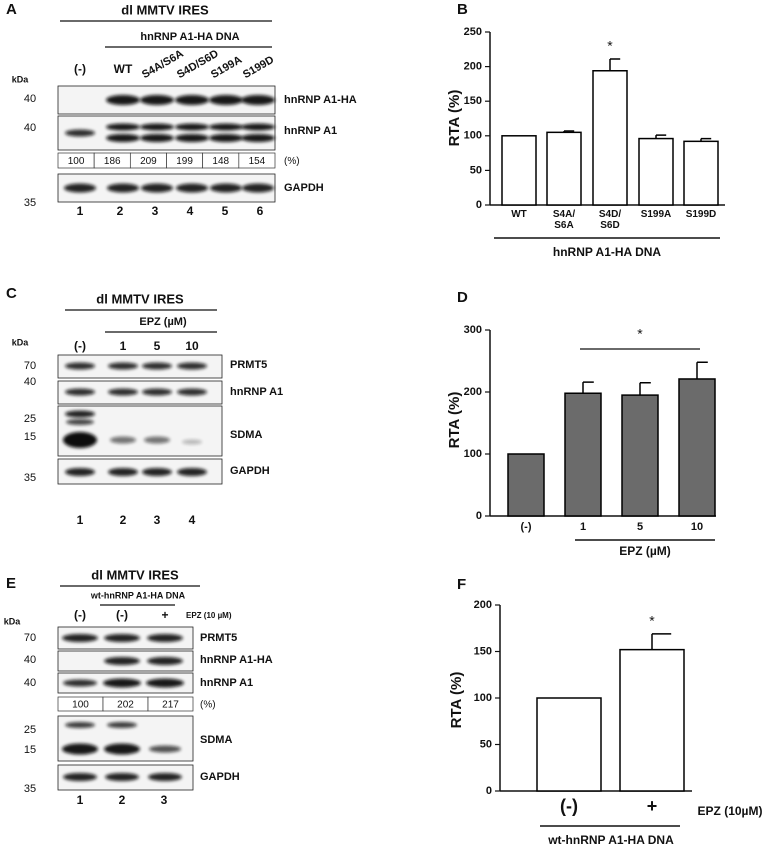  What do you see at coordinates (21, 342) in the screenshot?
I see `kda-label: kDa` at bounding box center [21, 342].